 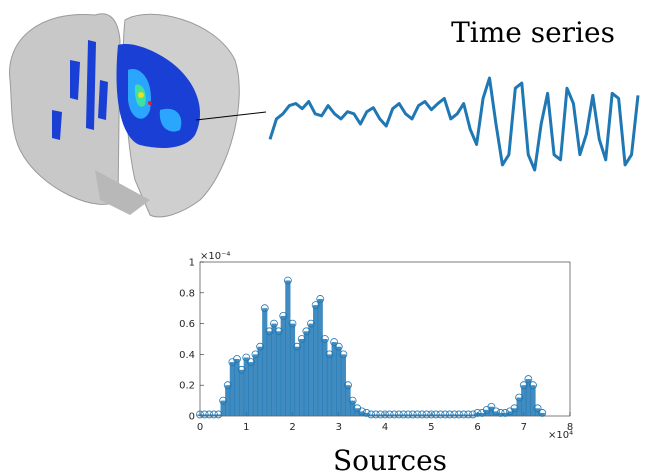 I want to click on y-tick-label: 0.6, so click(x=187, y=324).